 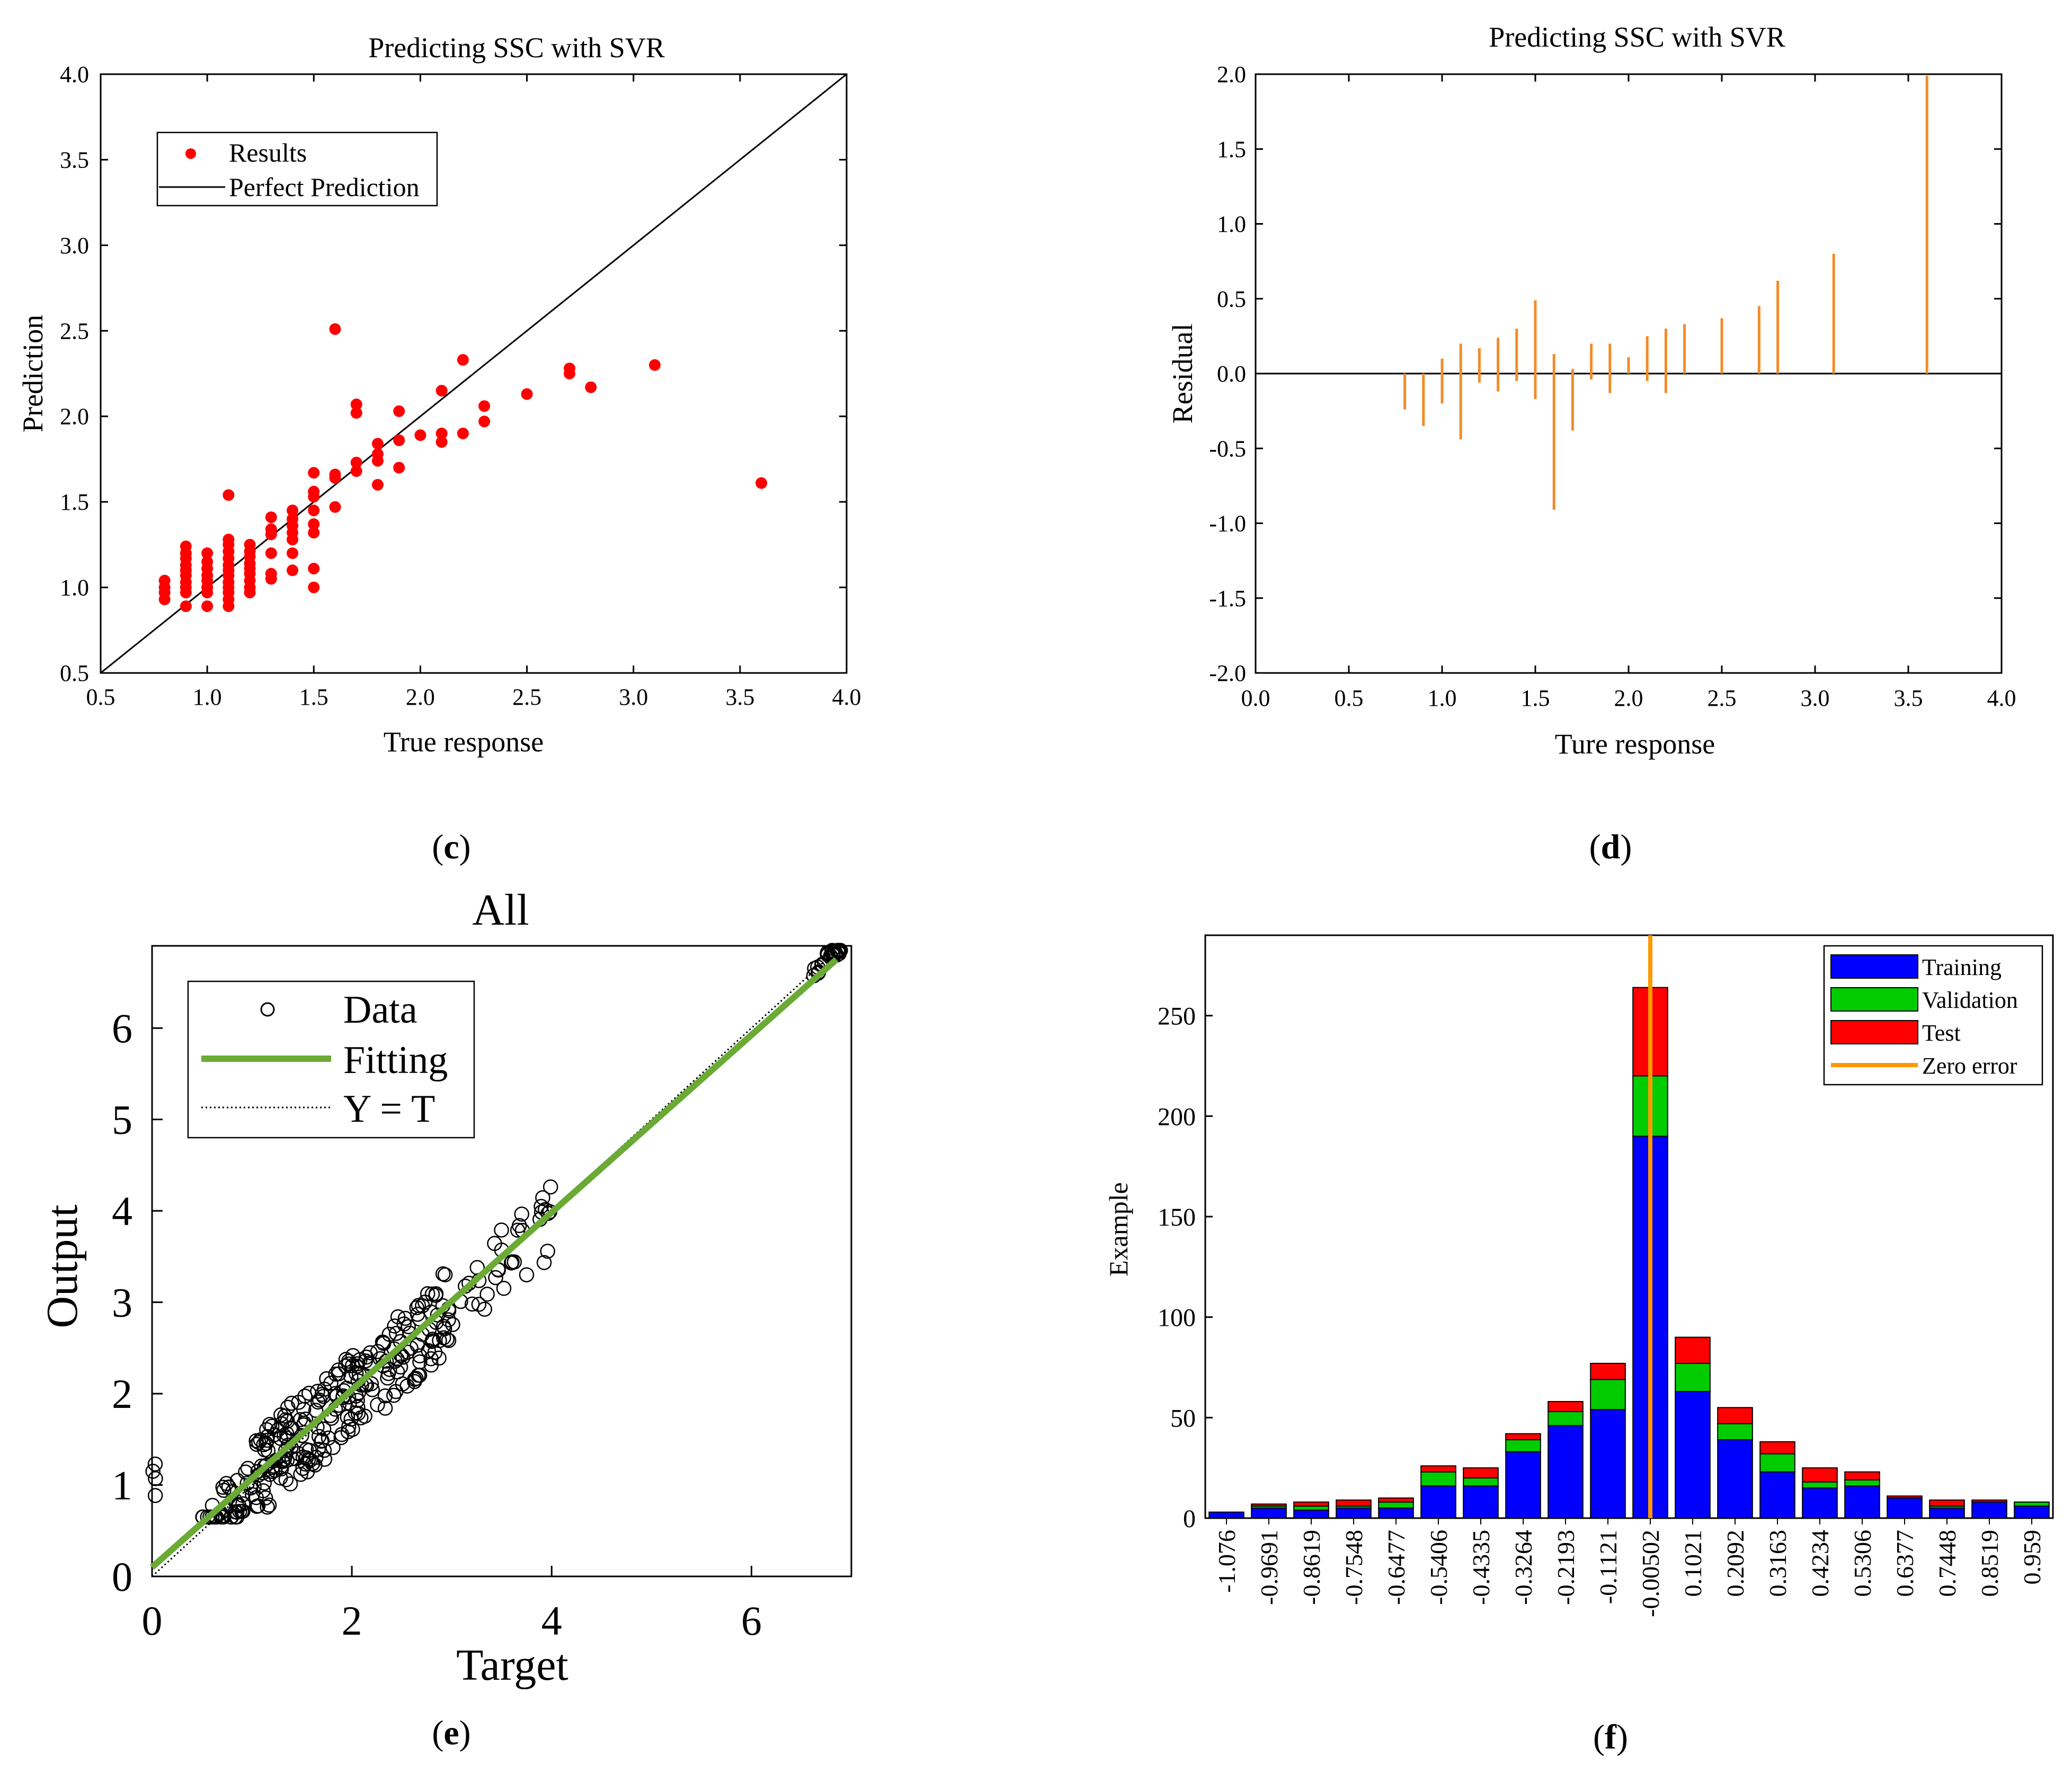 I want to click on x-tick-label: 3.0, so click(x=633, y=697).